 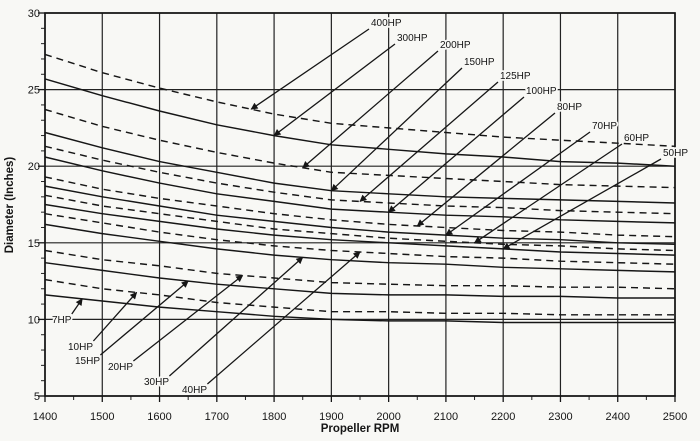 What do you see at coordinates (34, 167) in the screenshot?
I see `y-tick-label-20: 20` at bounding box center [34, 167].